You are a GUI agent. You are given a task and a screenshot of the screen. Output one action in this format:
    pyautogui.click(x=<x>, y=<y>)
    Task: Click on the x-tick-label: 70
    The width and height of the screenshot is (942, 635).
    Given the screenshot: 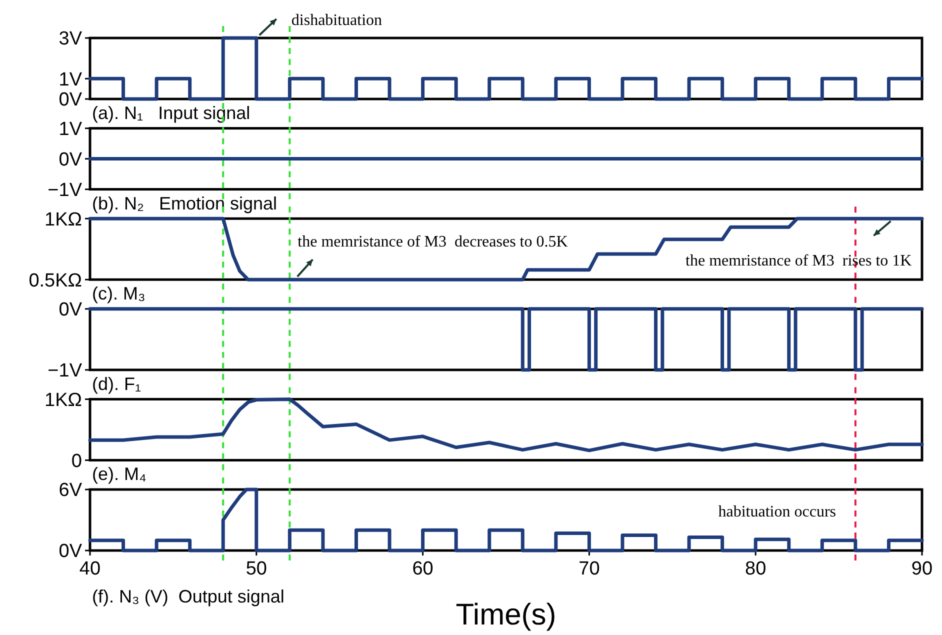 What is the action you would take?
    pyautogui.click(x=589, y=569)
    